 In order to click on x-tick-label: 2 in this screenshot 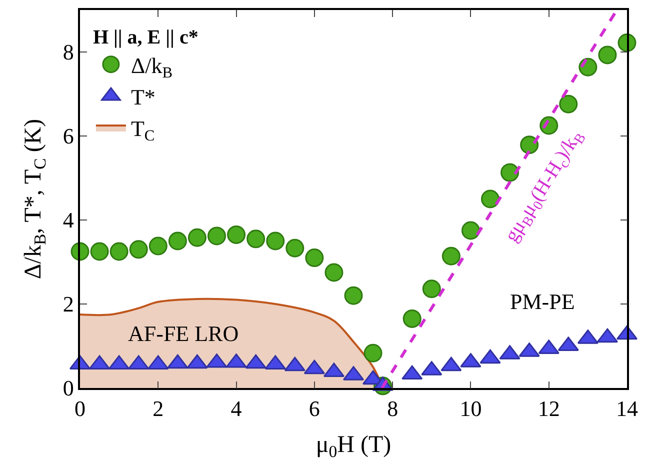, I will do `click(158, 409)`.